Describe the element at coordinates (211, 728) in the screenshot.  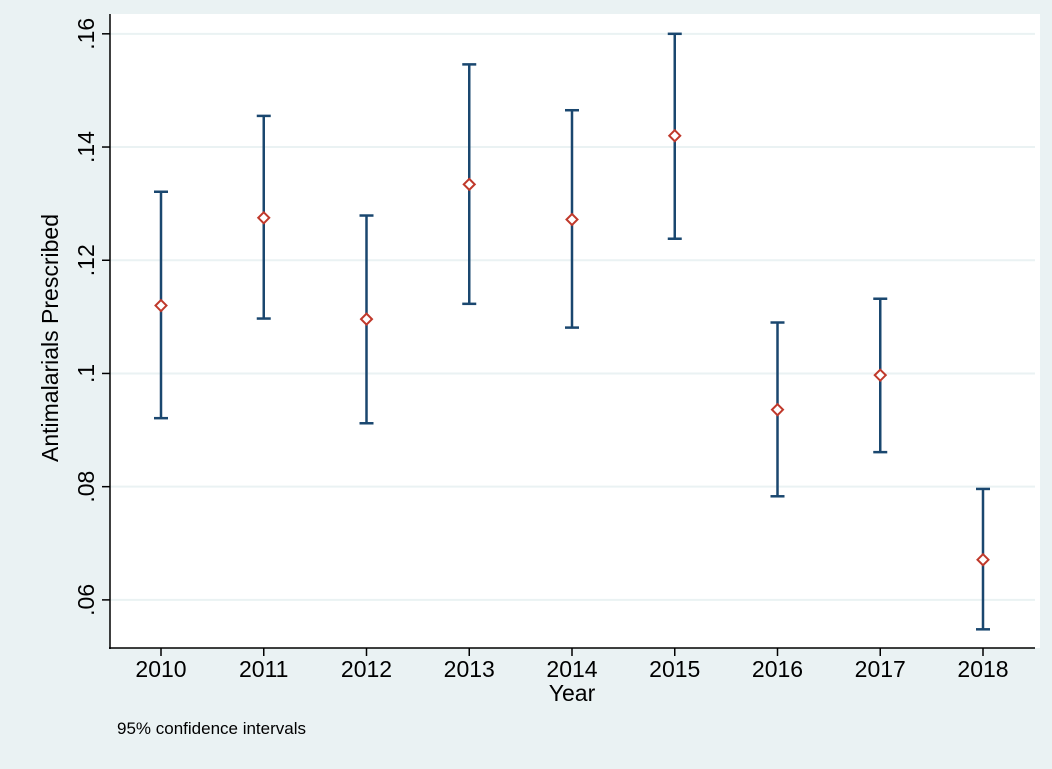
I see `chart-note: 95% confidence intervals` at that location.